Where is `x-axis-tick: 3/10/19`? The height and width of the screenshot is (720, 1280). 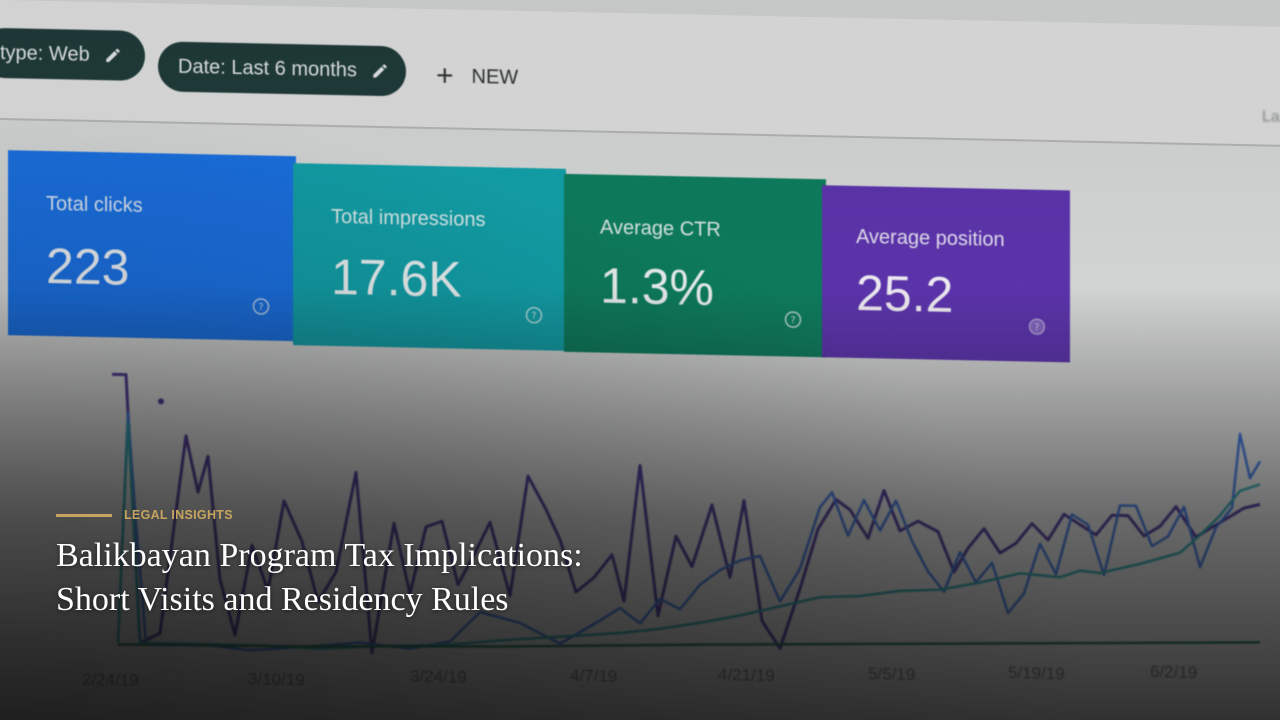 x-axis-tick: 3/10/19 is located at coordinates (276, 679).